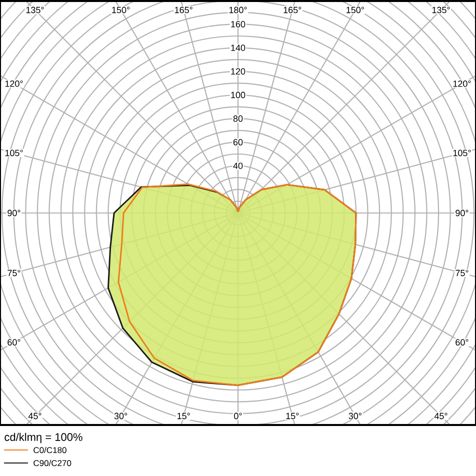  Describe the element at coordinates (238, 47) in the screenshot. I see `y-tick-label: 140` at that location.